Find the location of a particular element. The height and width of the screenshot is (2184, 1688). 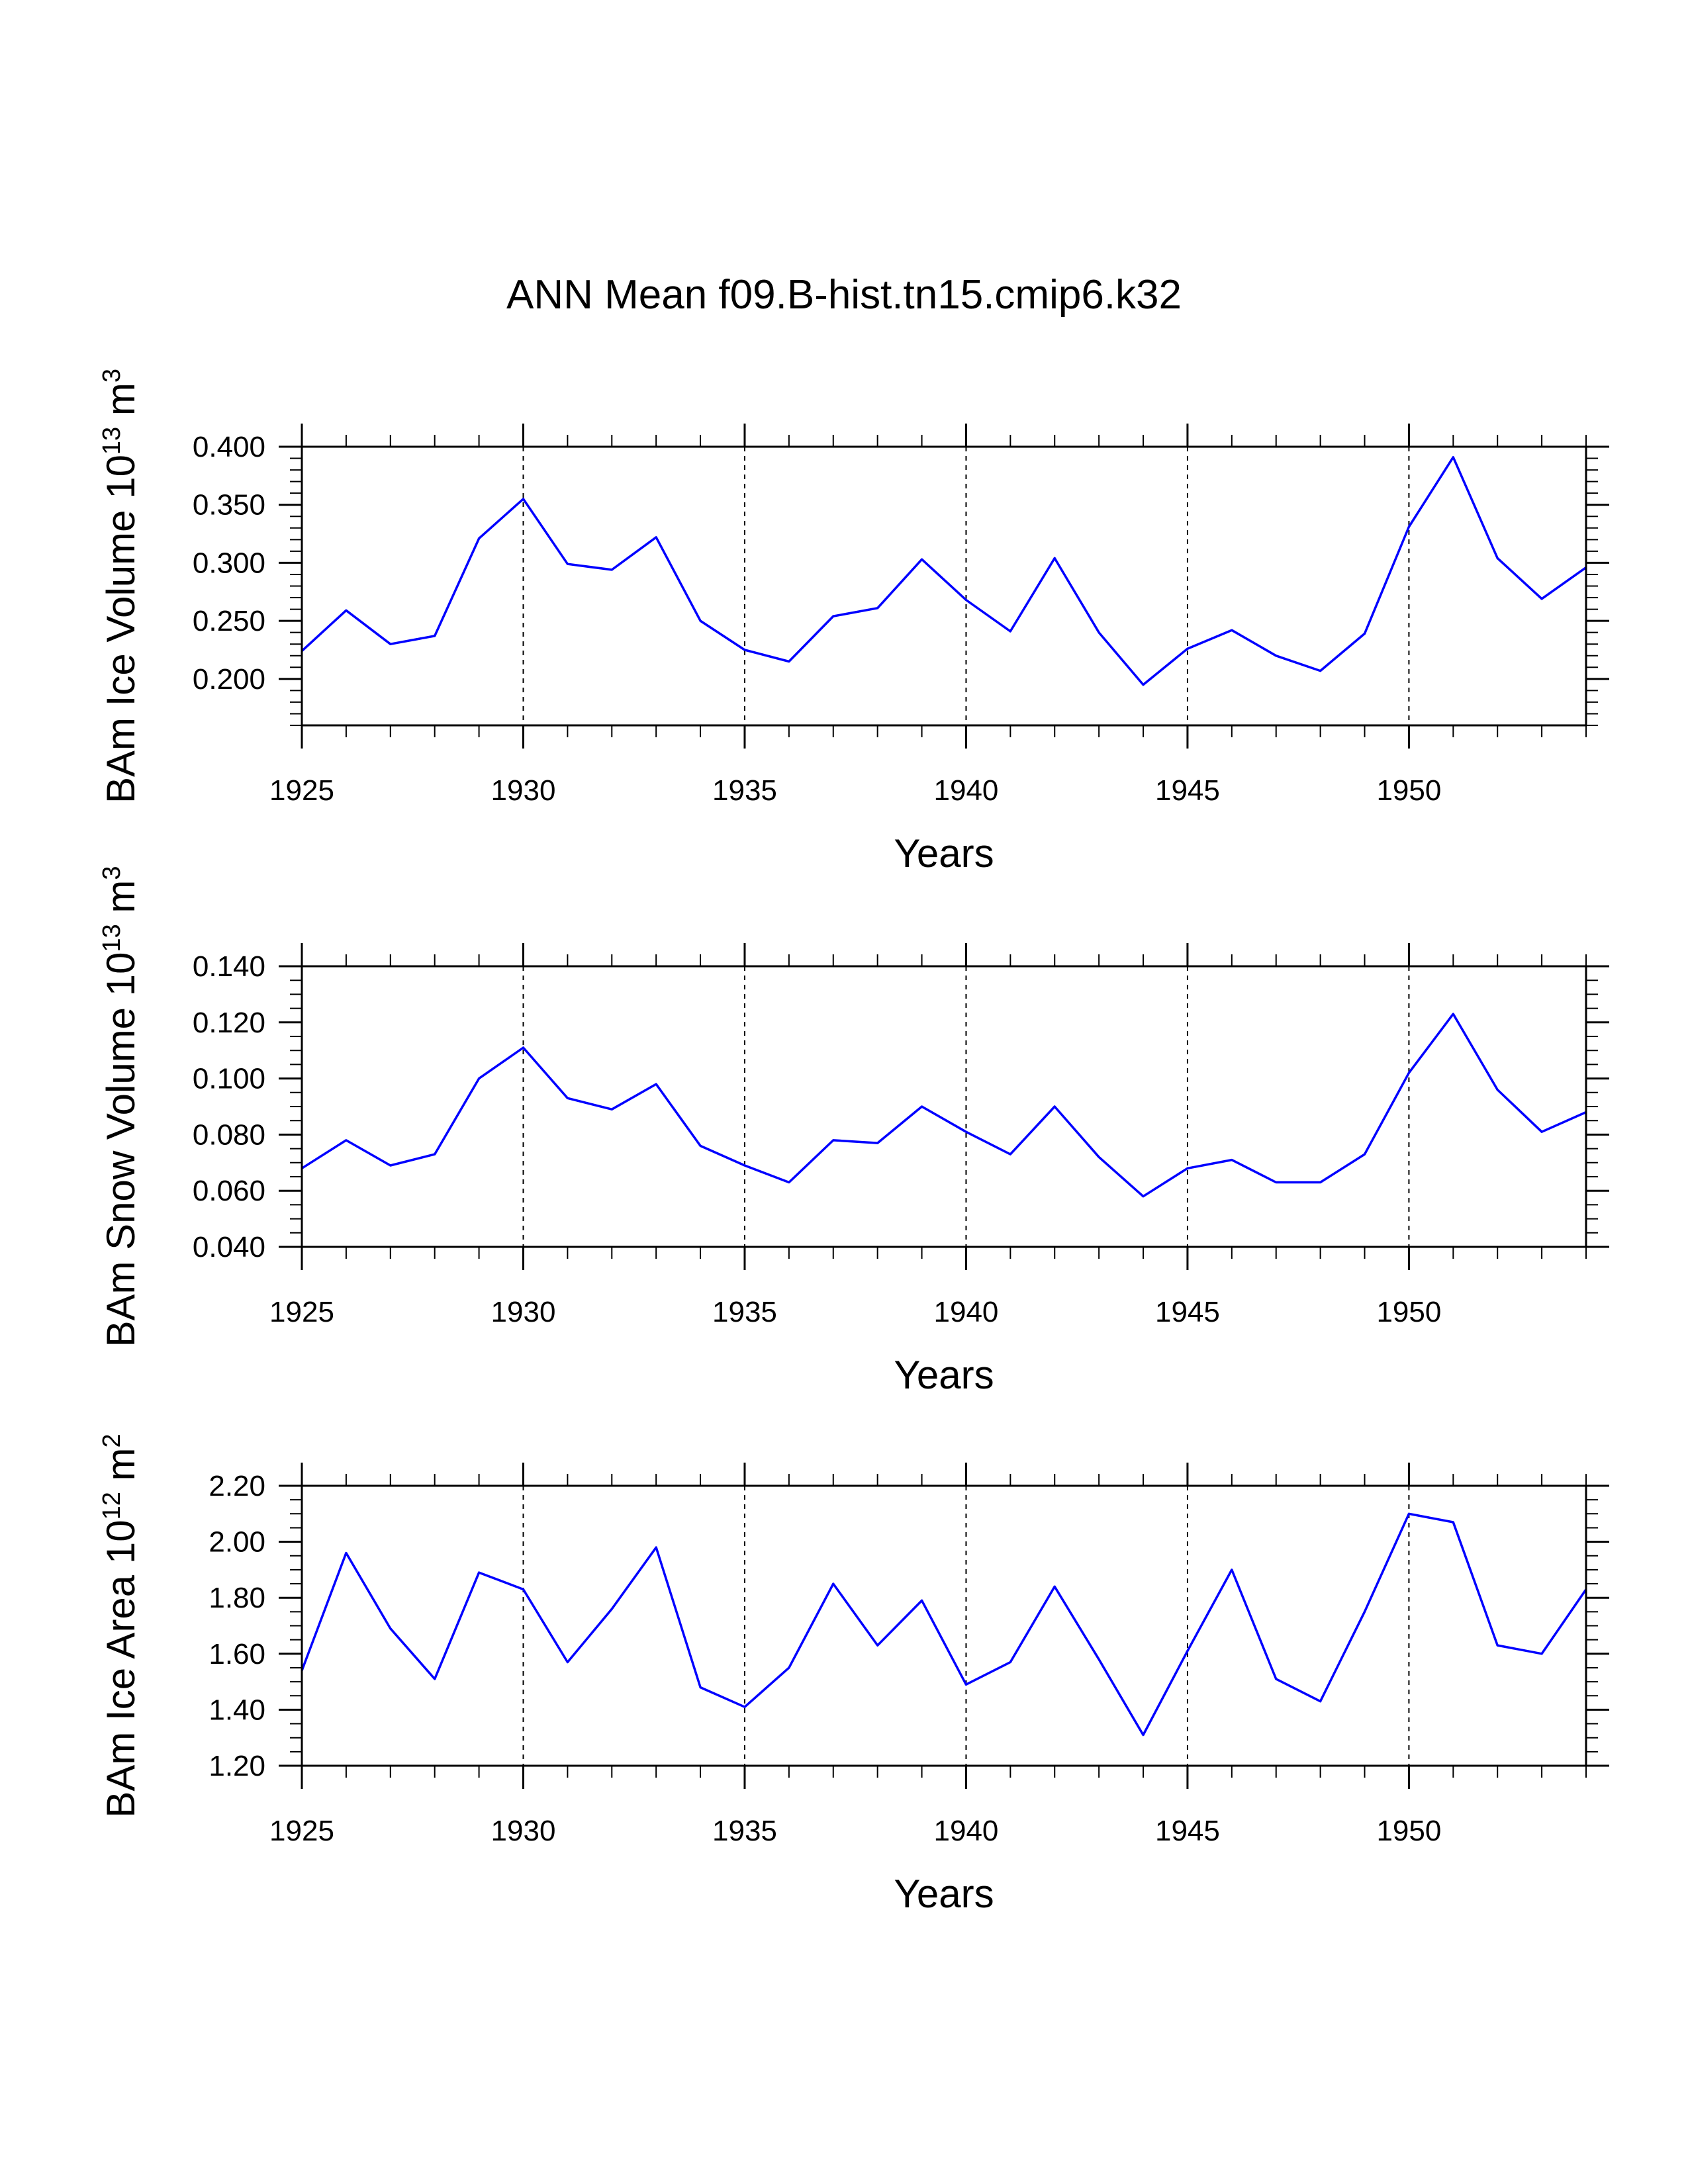

ice-volume-plot-frame is located at coordinates (944, 586).